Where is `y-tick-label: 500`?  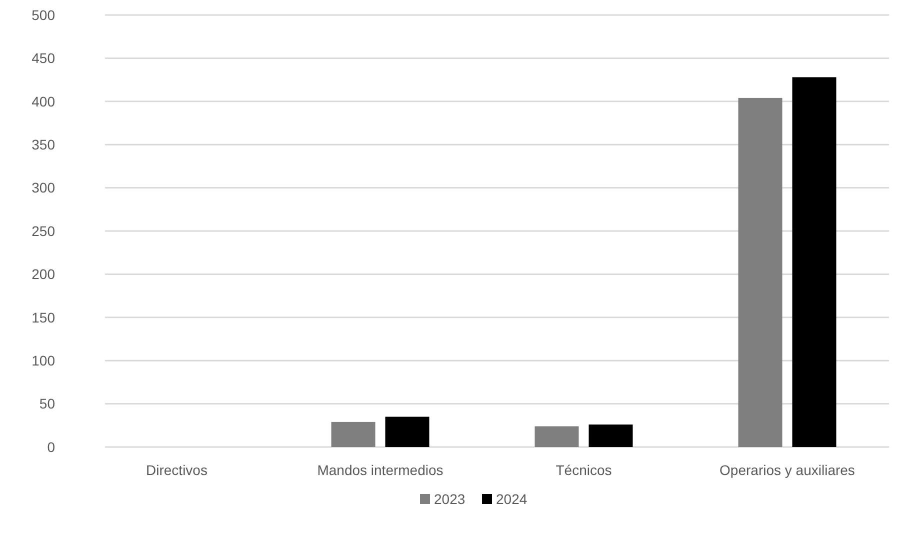
y-tick-label: 500 is located at coordinates (44, 14).